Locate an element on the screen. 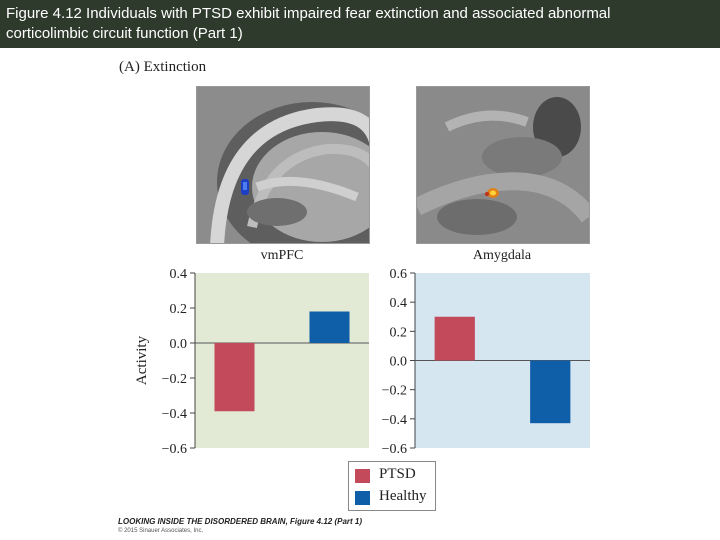 This screenshot has width=720, height=540. vmpfc-y-tick-label: 0.4 is located at coordinates (179, 274).